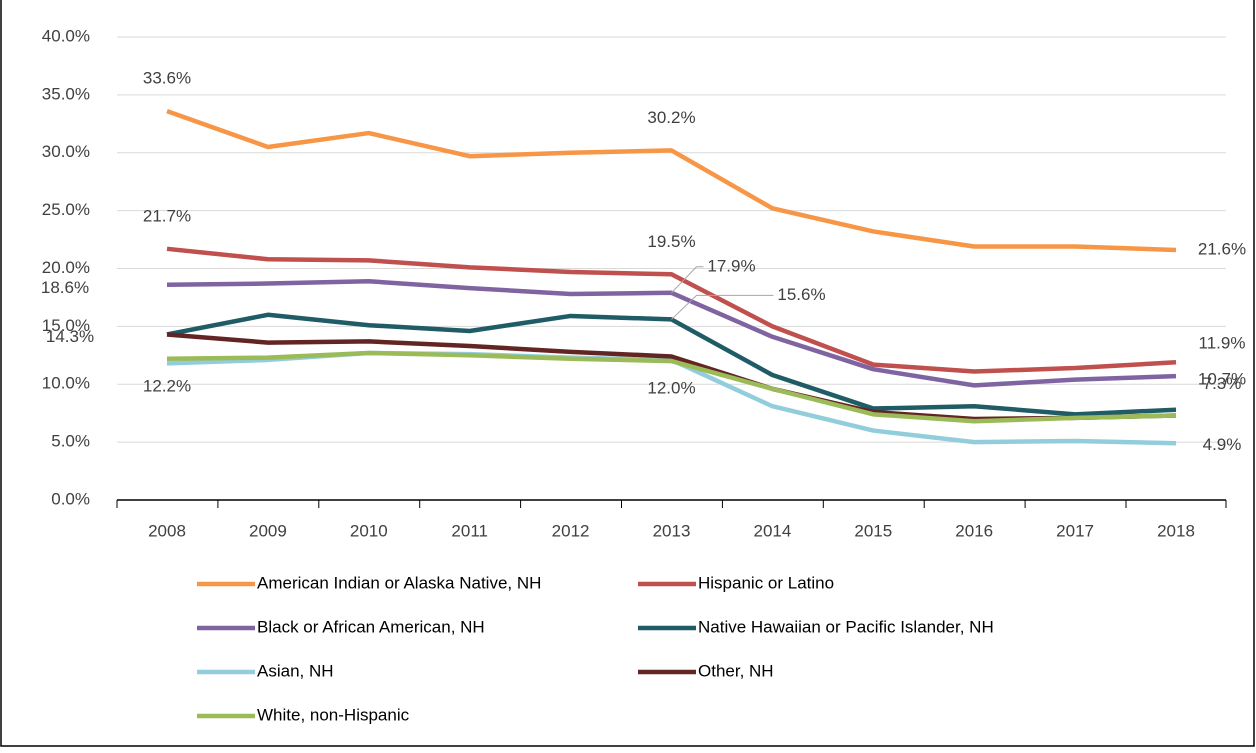  What do you see at coordinates (70, 441) in the screenshot?
I see `y-tick-label: 5.0%` at bounding box center [70, 441].